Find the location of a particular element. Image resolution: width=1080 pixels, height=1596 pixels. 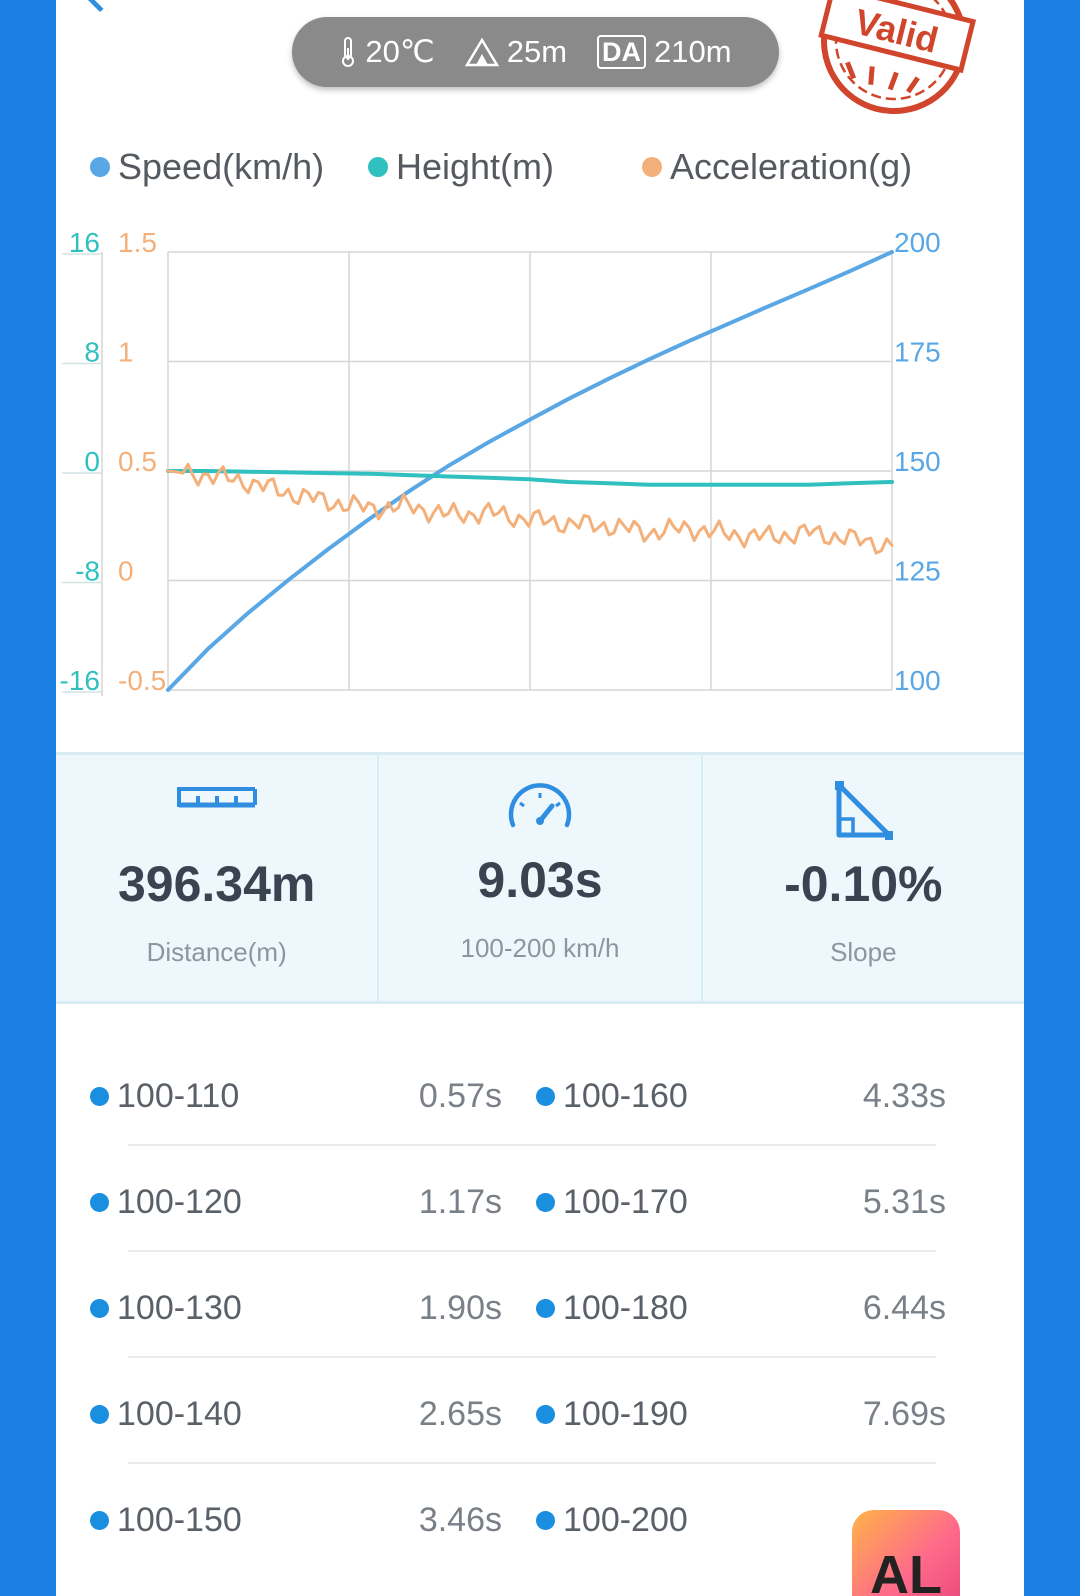

split-right-range: 100-160 is located at coordinates (625, 1096).